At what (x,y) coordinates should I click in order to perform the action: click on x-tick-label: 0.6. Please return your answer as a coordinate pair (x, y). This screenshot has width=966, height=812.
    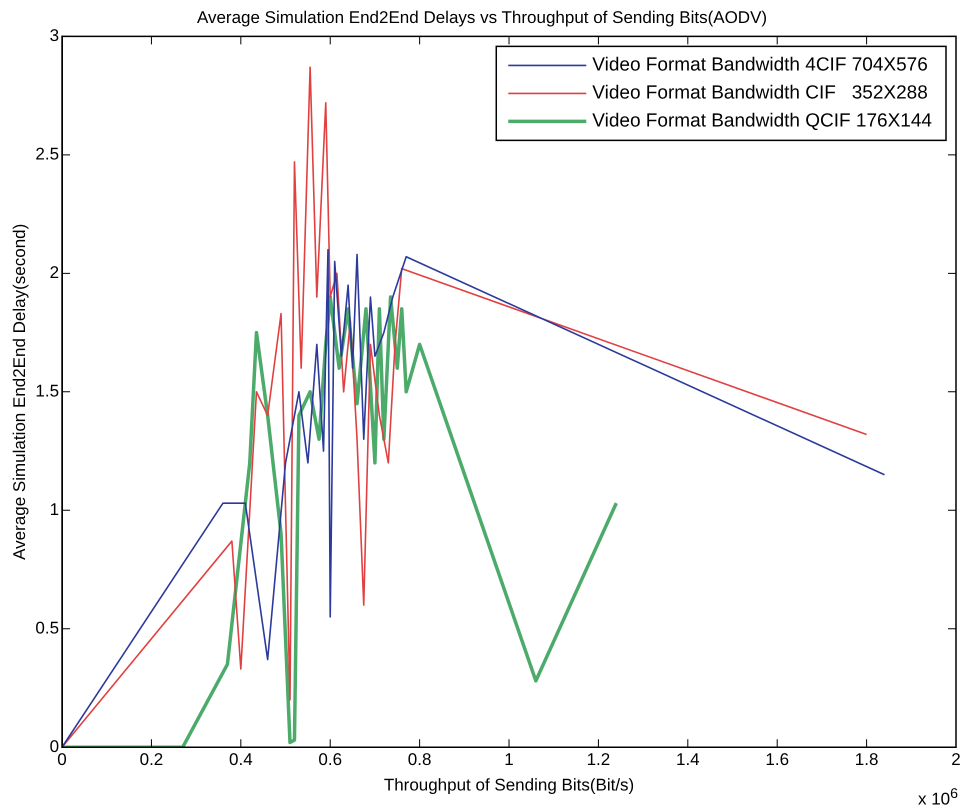
    Looking at the image, I should click on (330, 760).